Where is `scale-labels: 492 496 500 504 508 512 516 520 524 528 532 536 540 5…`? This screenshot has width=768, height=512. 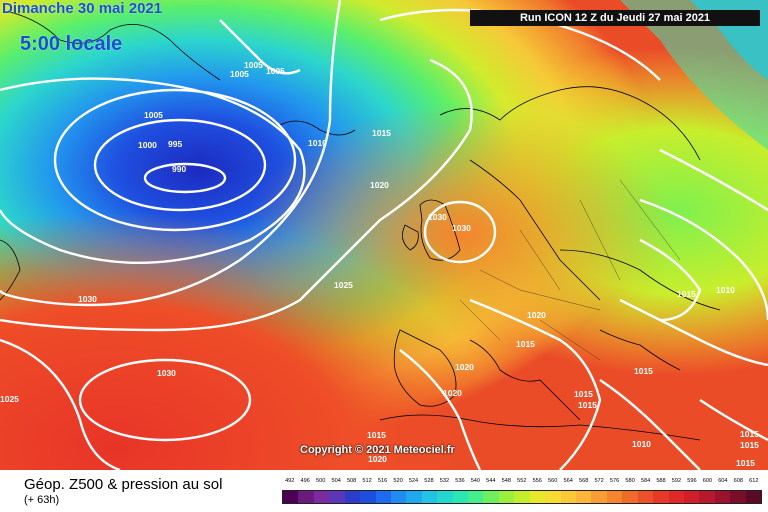
scale-labels: 492 496 500 504 508 512 516 520 524 528 532 536 540 5… is located at coordinates (522, 483).